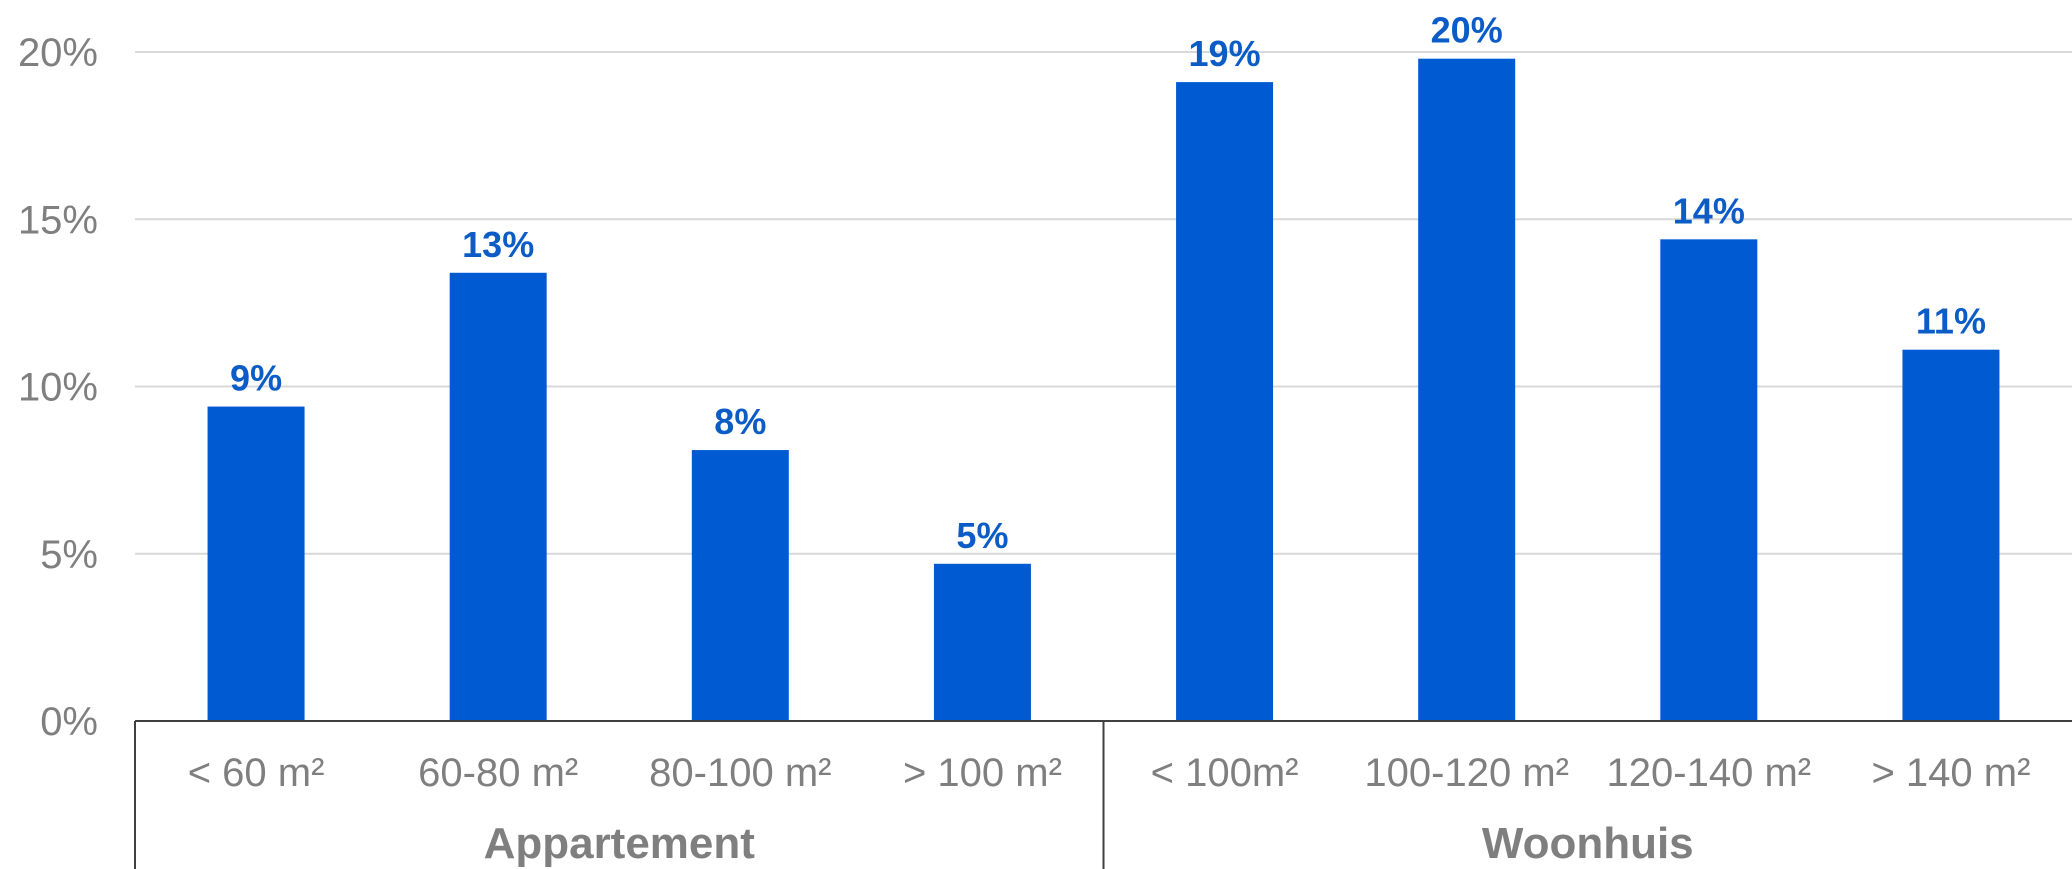 The height and width of the screenshot is (869, 2072). I want to click on x-tick-label: 120-140 m², so click(1709, 773).